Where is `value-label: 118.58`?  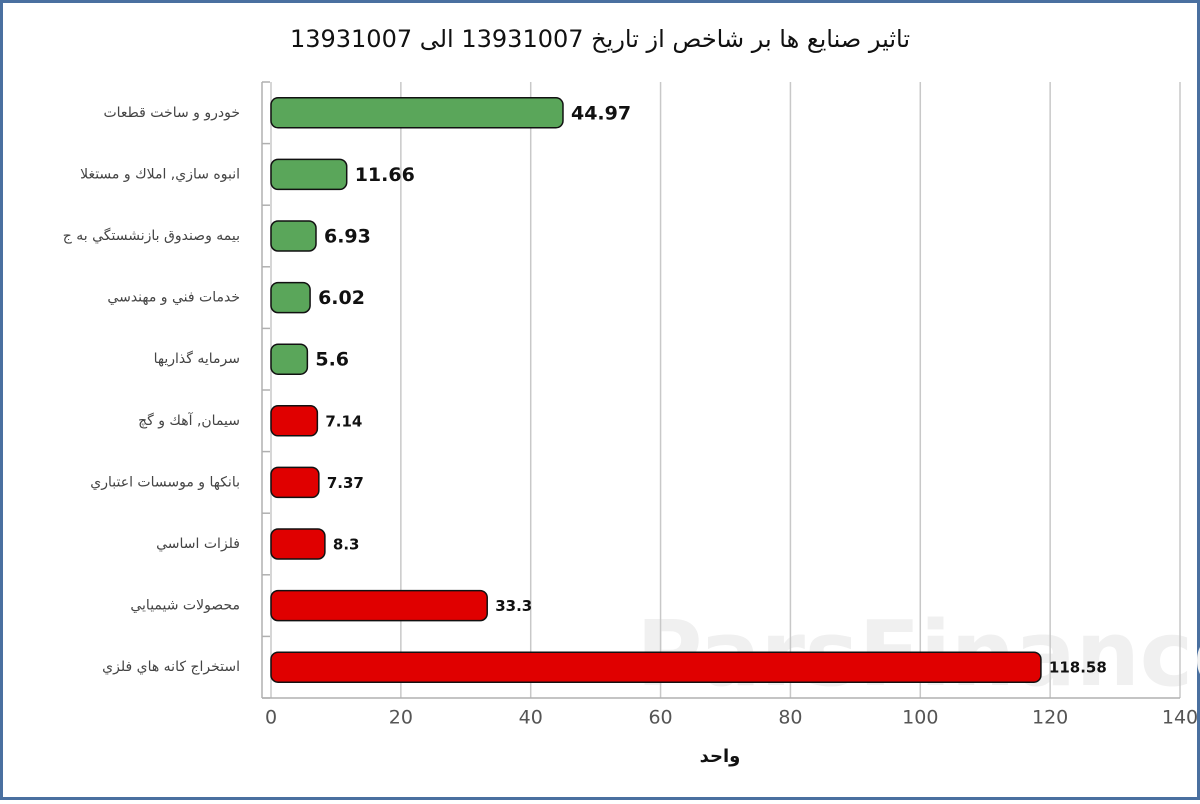
value-label: 118.58 is located at coordinates (1078, 668).